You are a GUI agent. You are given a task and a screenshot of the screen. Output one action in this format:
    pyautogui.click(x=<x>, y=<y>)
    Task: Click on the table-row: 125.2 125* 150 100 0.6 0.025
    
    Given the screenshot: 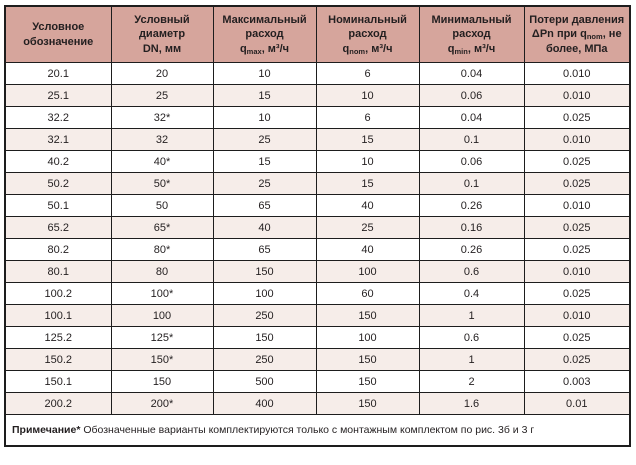 What is the action you would take?
    pyautogui.click(x=317, y=337)
    